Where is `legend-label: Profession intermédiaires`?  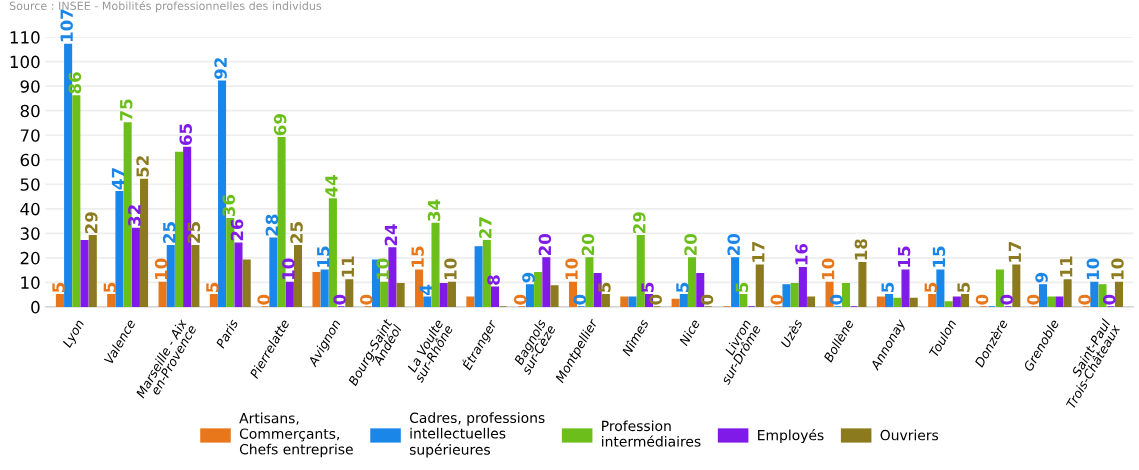
legend-label: Profession intermédiaires is located at coordinates (651, 433).